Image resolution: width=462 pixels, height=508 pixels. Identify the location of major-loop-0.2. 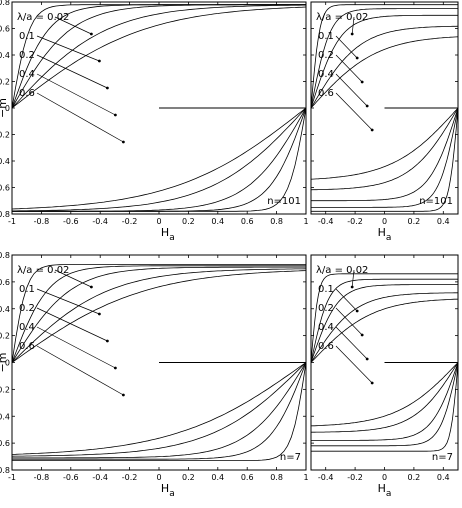
(384, 362).